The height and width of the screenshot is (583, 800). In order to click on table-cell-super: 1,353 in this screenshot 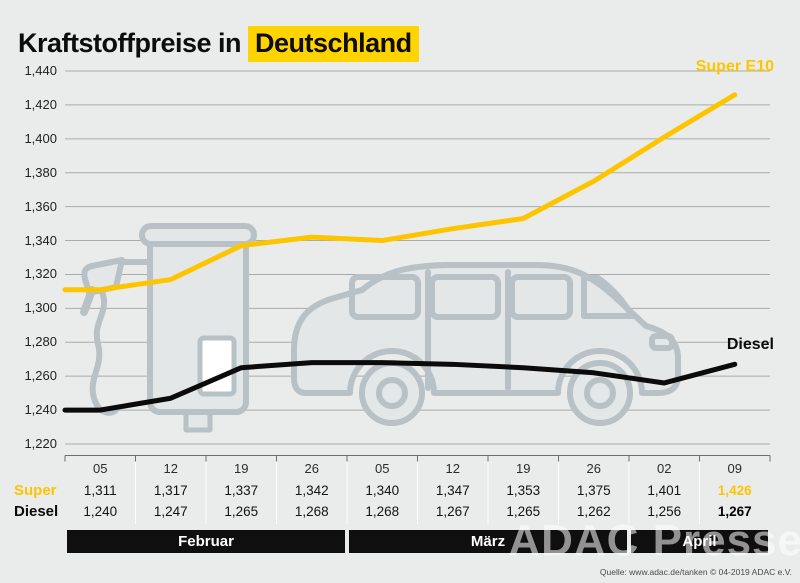, I will do `click(523, 490)`.